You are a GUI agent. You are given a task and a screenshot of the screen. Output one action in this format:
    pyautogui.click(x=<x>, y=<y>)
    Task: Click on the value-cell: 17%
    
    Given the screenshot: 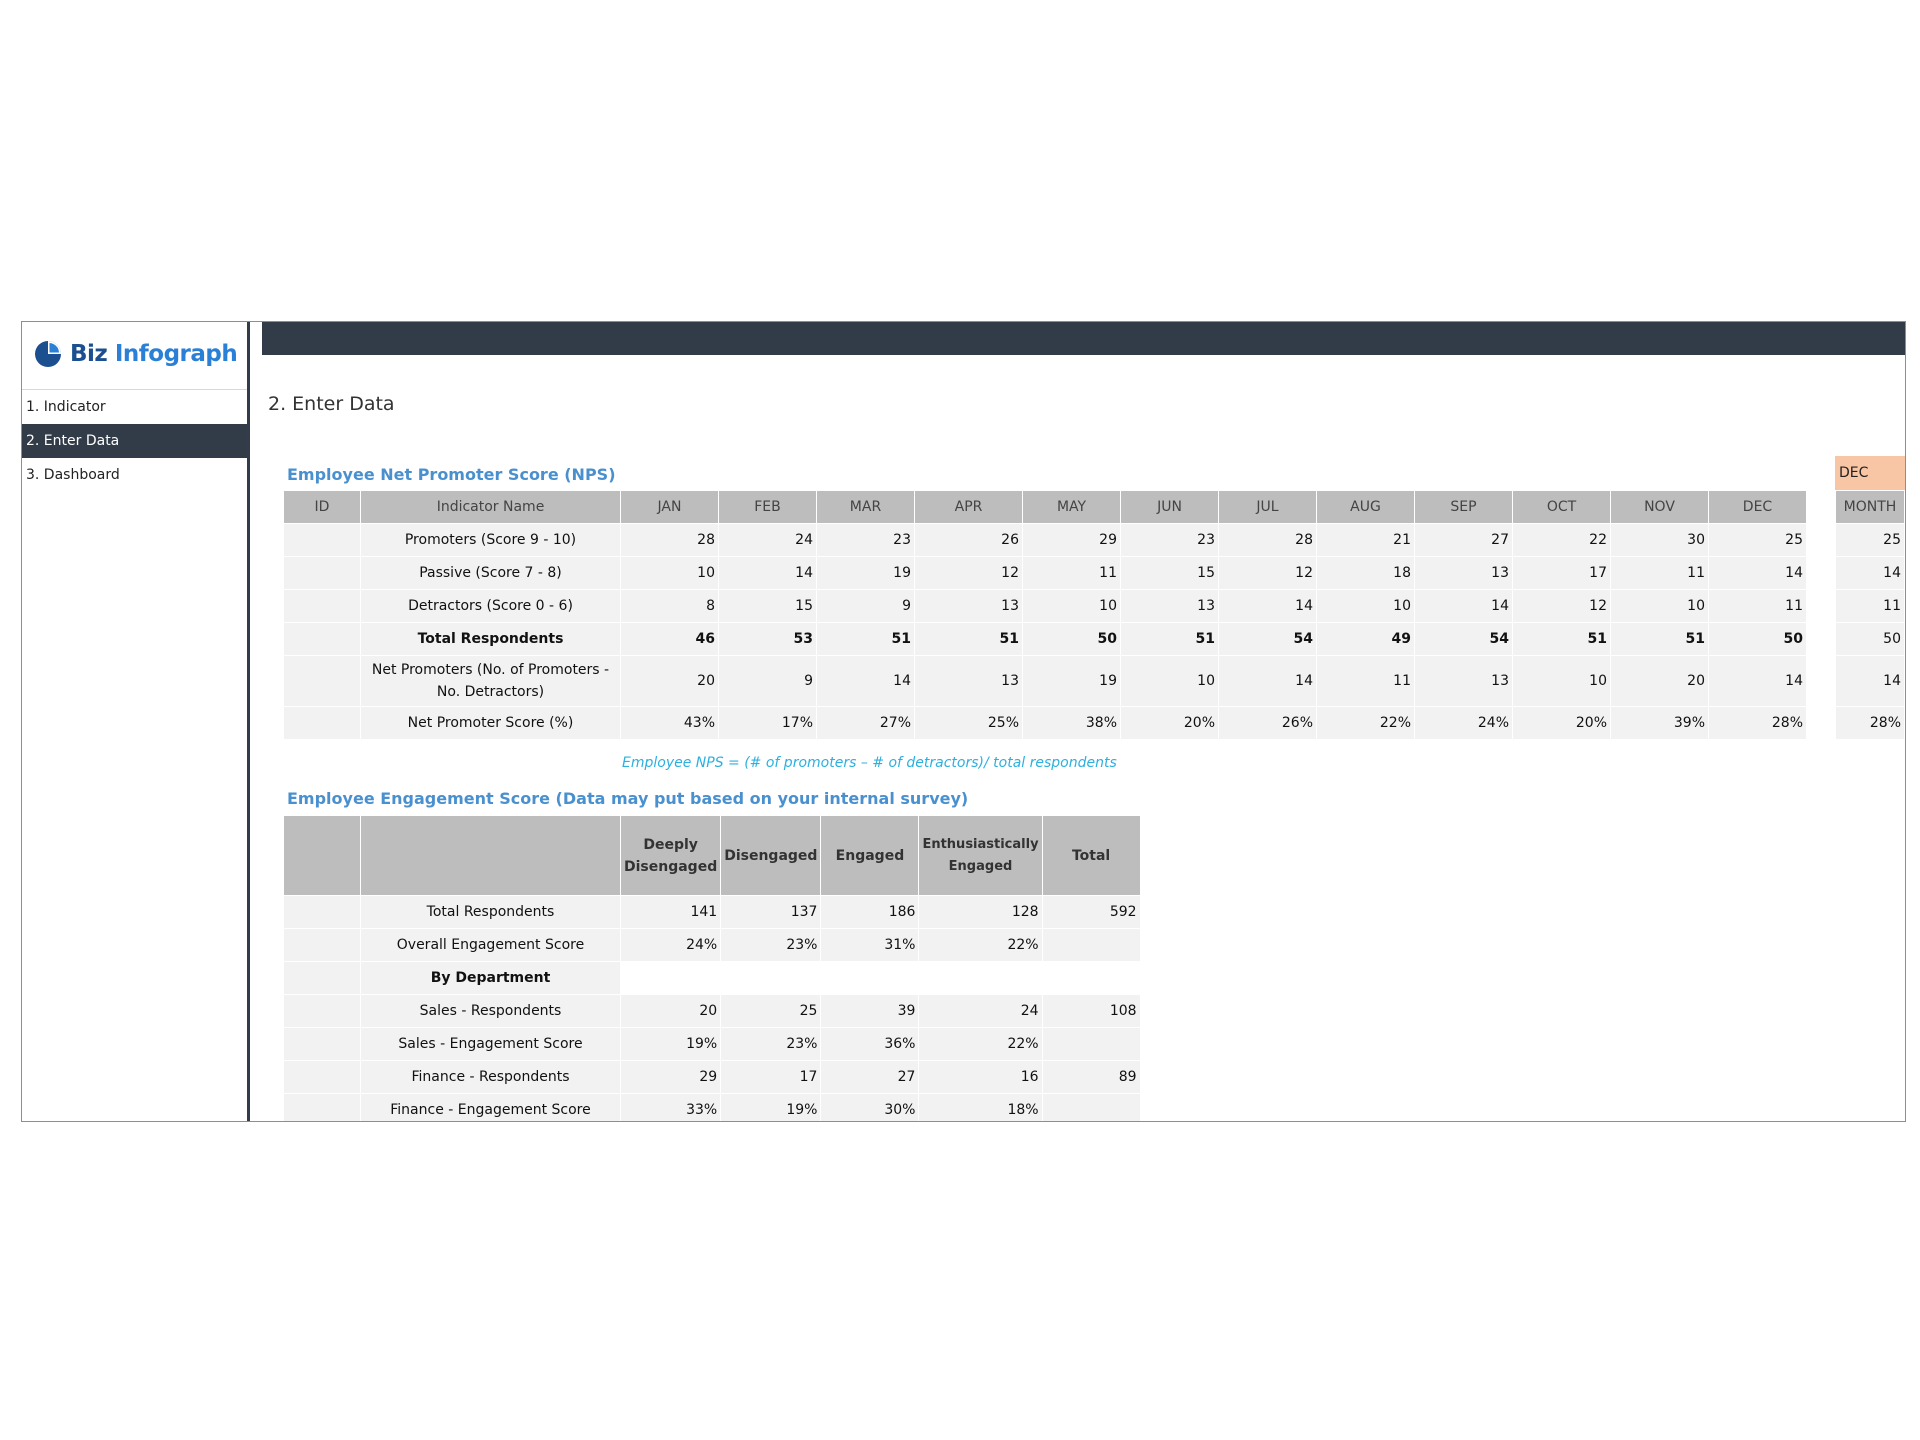 What is the action you would take?
    pyautogui.click(x=767, y=723)
    